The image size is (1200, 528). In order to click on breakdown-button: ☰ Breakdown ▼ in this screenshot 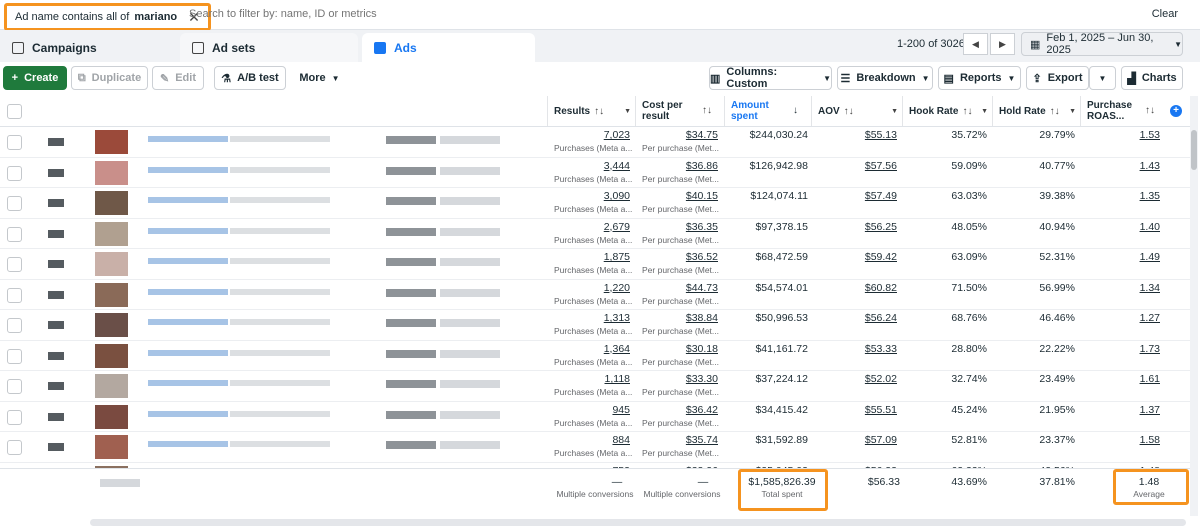, I will do `click(885, 78)`.